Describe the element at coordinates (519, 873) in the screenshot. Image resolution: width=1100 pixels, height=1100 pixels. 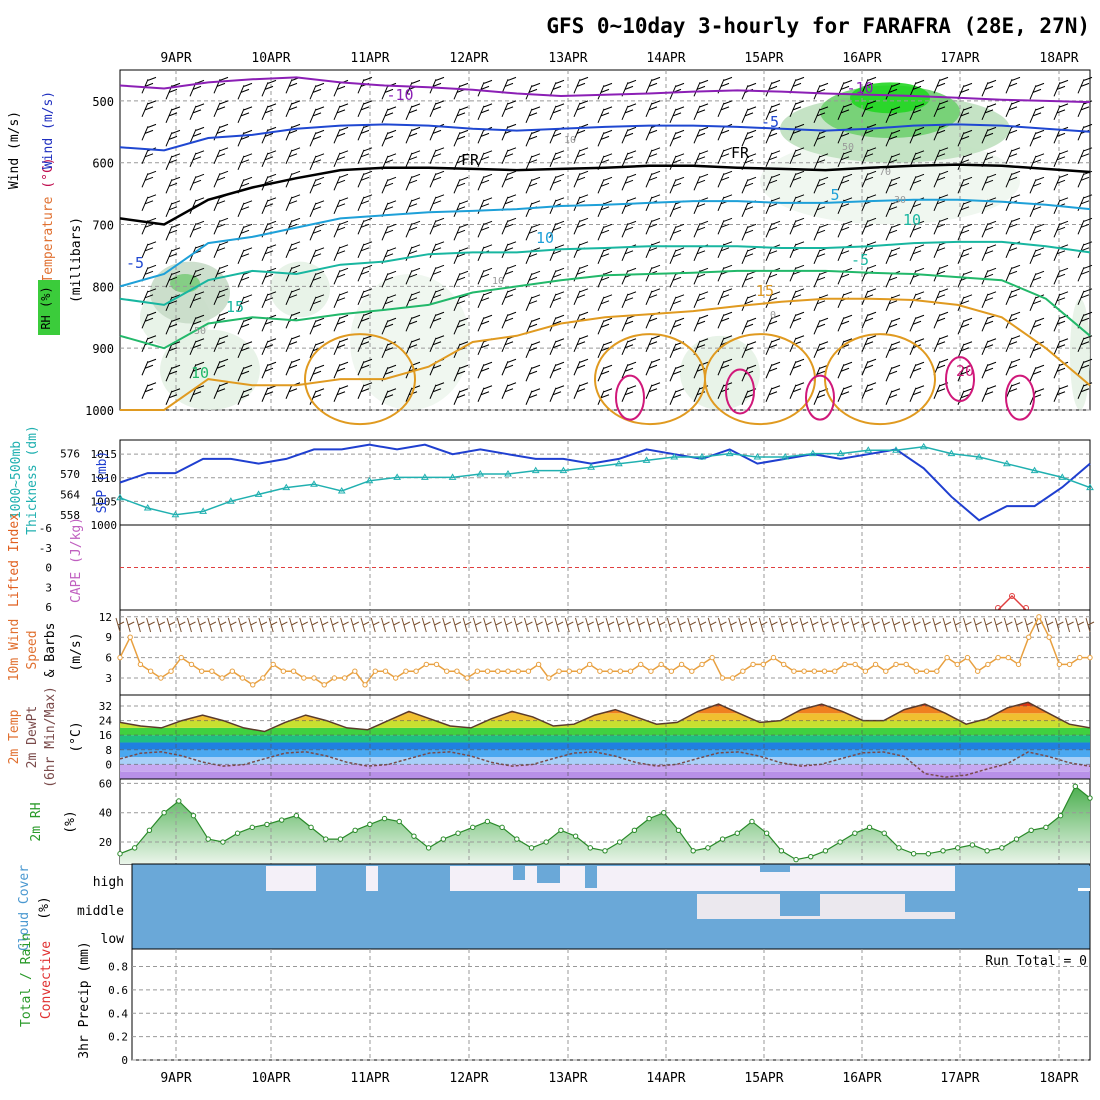
I see `cloud-high-bar` at that location.